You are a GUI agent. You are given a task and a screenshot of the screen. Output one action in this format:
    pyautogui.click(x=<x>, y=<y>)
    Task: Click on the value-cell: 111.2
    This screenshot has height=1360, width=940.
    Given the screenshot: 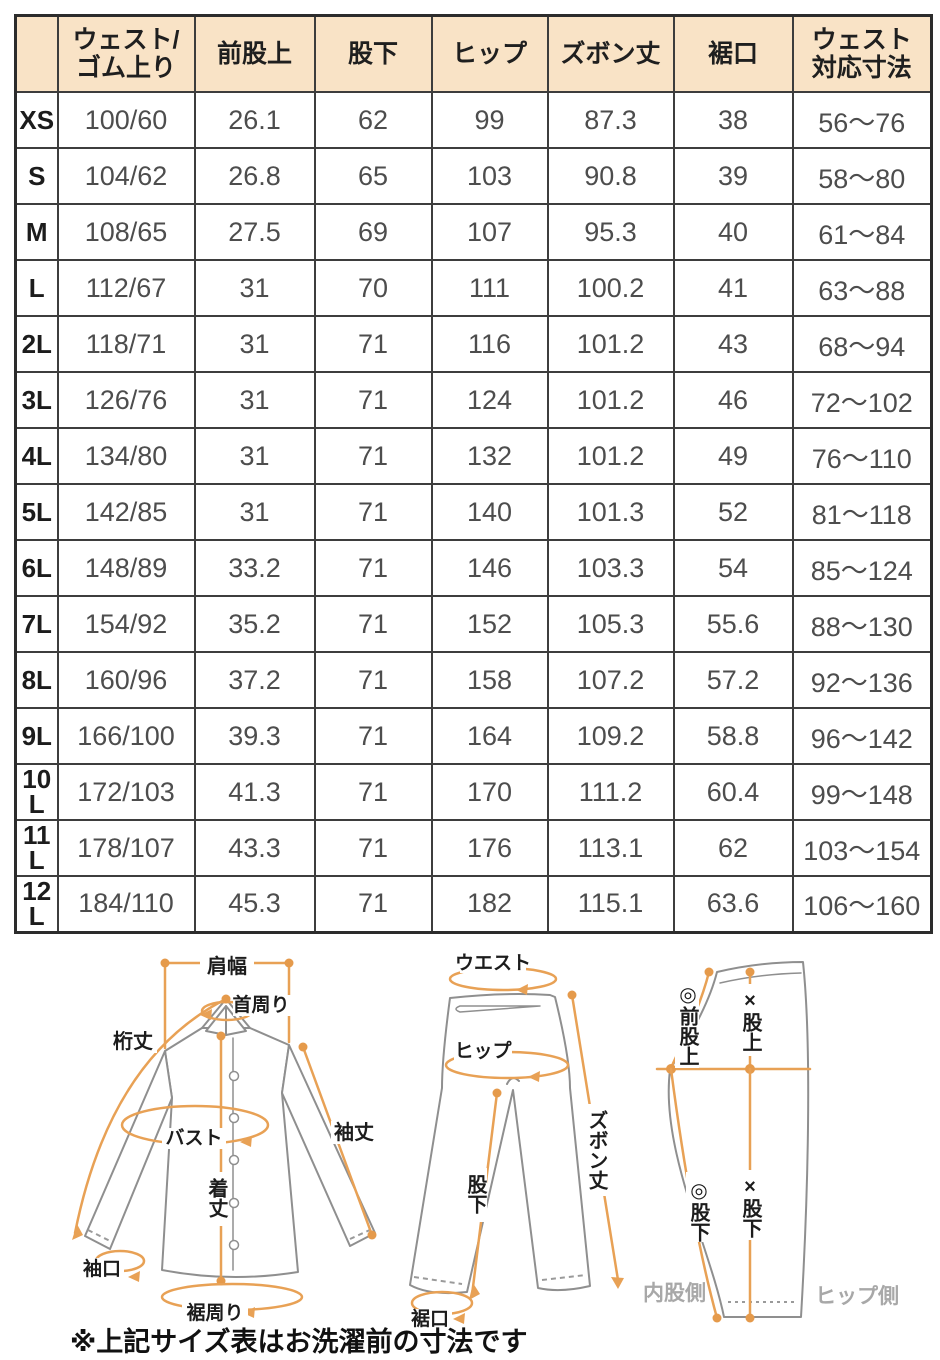 What is the action you would take?
    pyautogui.click(x=610, y=792)
    